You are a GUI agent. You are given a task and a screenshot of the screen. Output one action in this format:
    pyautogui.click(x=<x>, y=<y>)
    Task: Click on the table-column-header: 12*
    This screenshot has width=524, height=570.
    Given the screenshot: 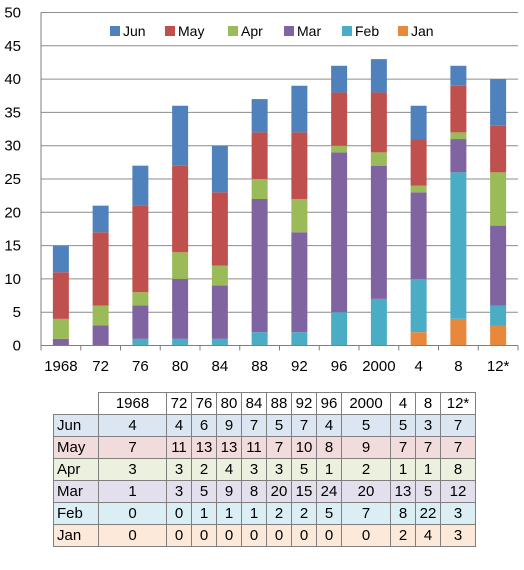 What is the action you would take?
    pyautogui.click(x=458, y=403)
    